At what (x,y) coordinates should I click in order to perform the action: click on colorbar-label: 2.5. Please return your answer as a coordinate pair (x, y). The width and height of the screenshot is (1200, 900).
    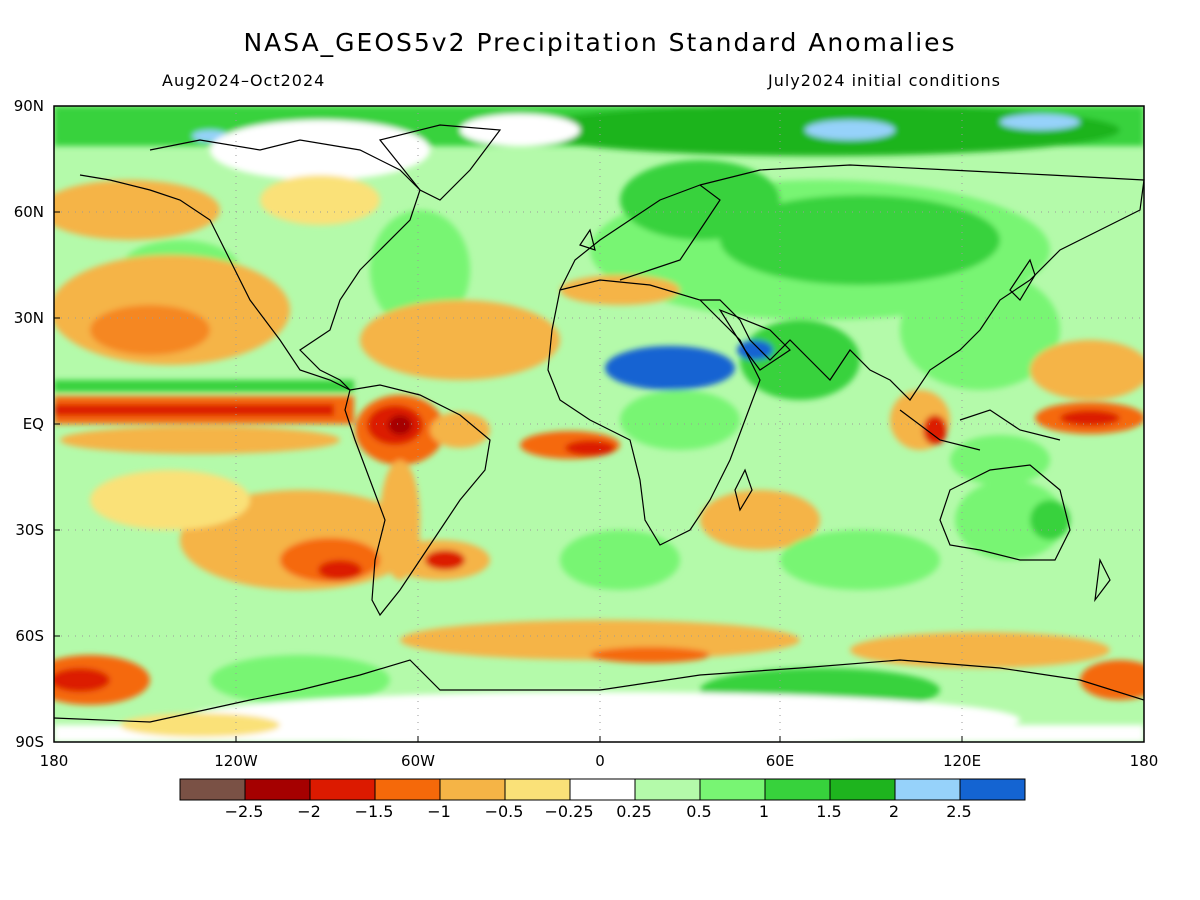
    Looking at the image, I should click on (959, 811).